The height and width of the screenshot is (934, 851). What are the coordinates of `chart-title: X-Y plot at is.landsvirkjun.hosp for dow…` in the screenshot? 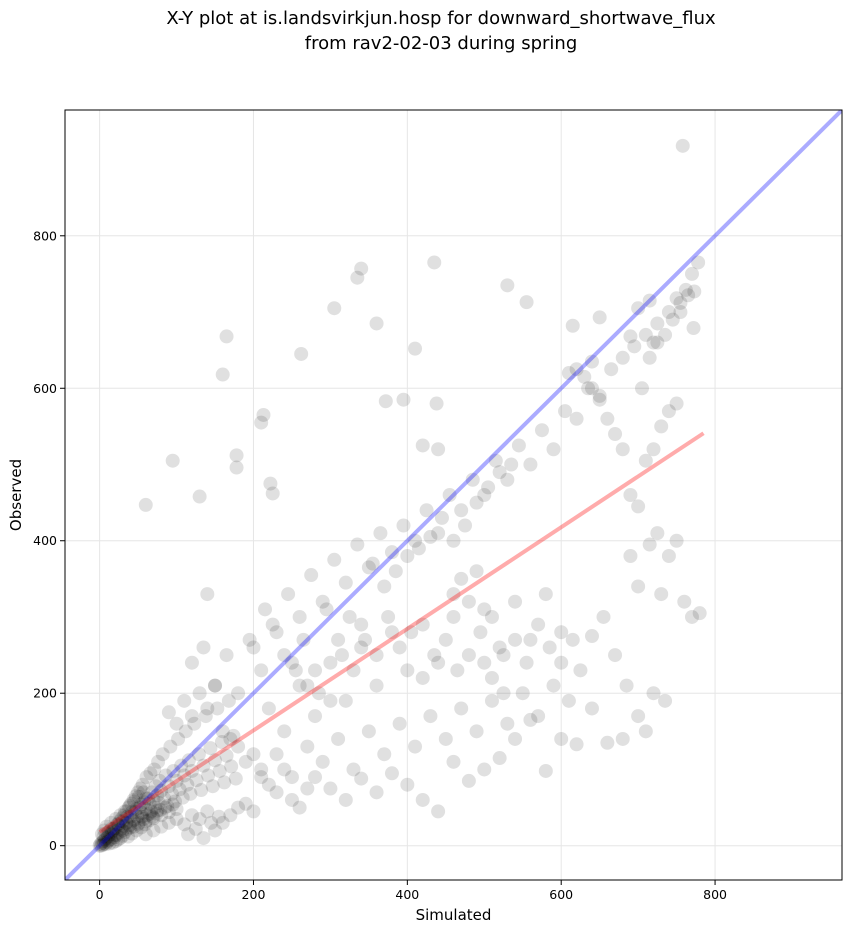 It's located at (441, 31).